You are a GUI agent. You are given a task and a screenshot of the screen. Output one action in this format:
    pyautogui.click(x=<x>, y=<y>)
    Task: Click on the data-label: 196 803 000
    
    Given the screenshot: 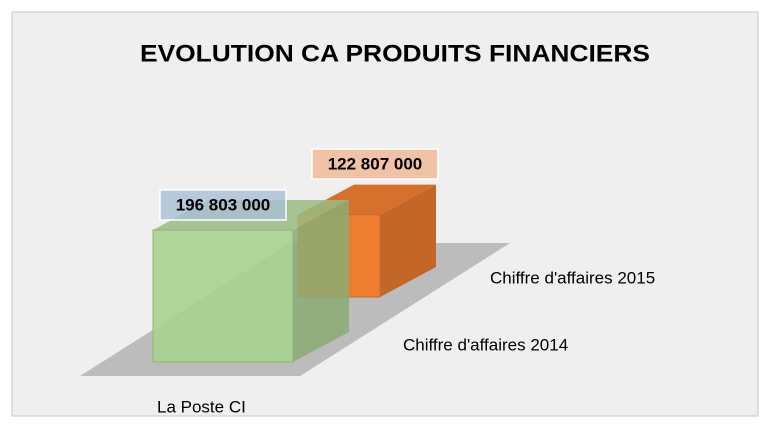 What is the action you would take?
    pyautogui.click(x=223, y=204)
    